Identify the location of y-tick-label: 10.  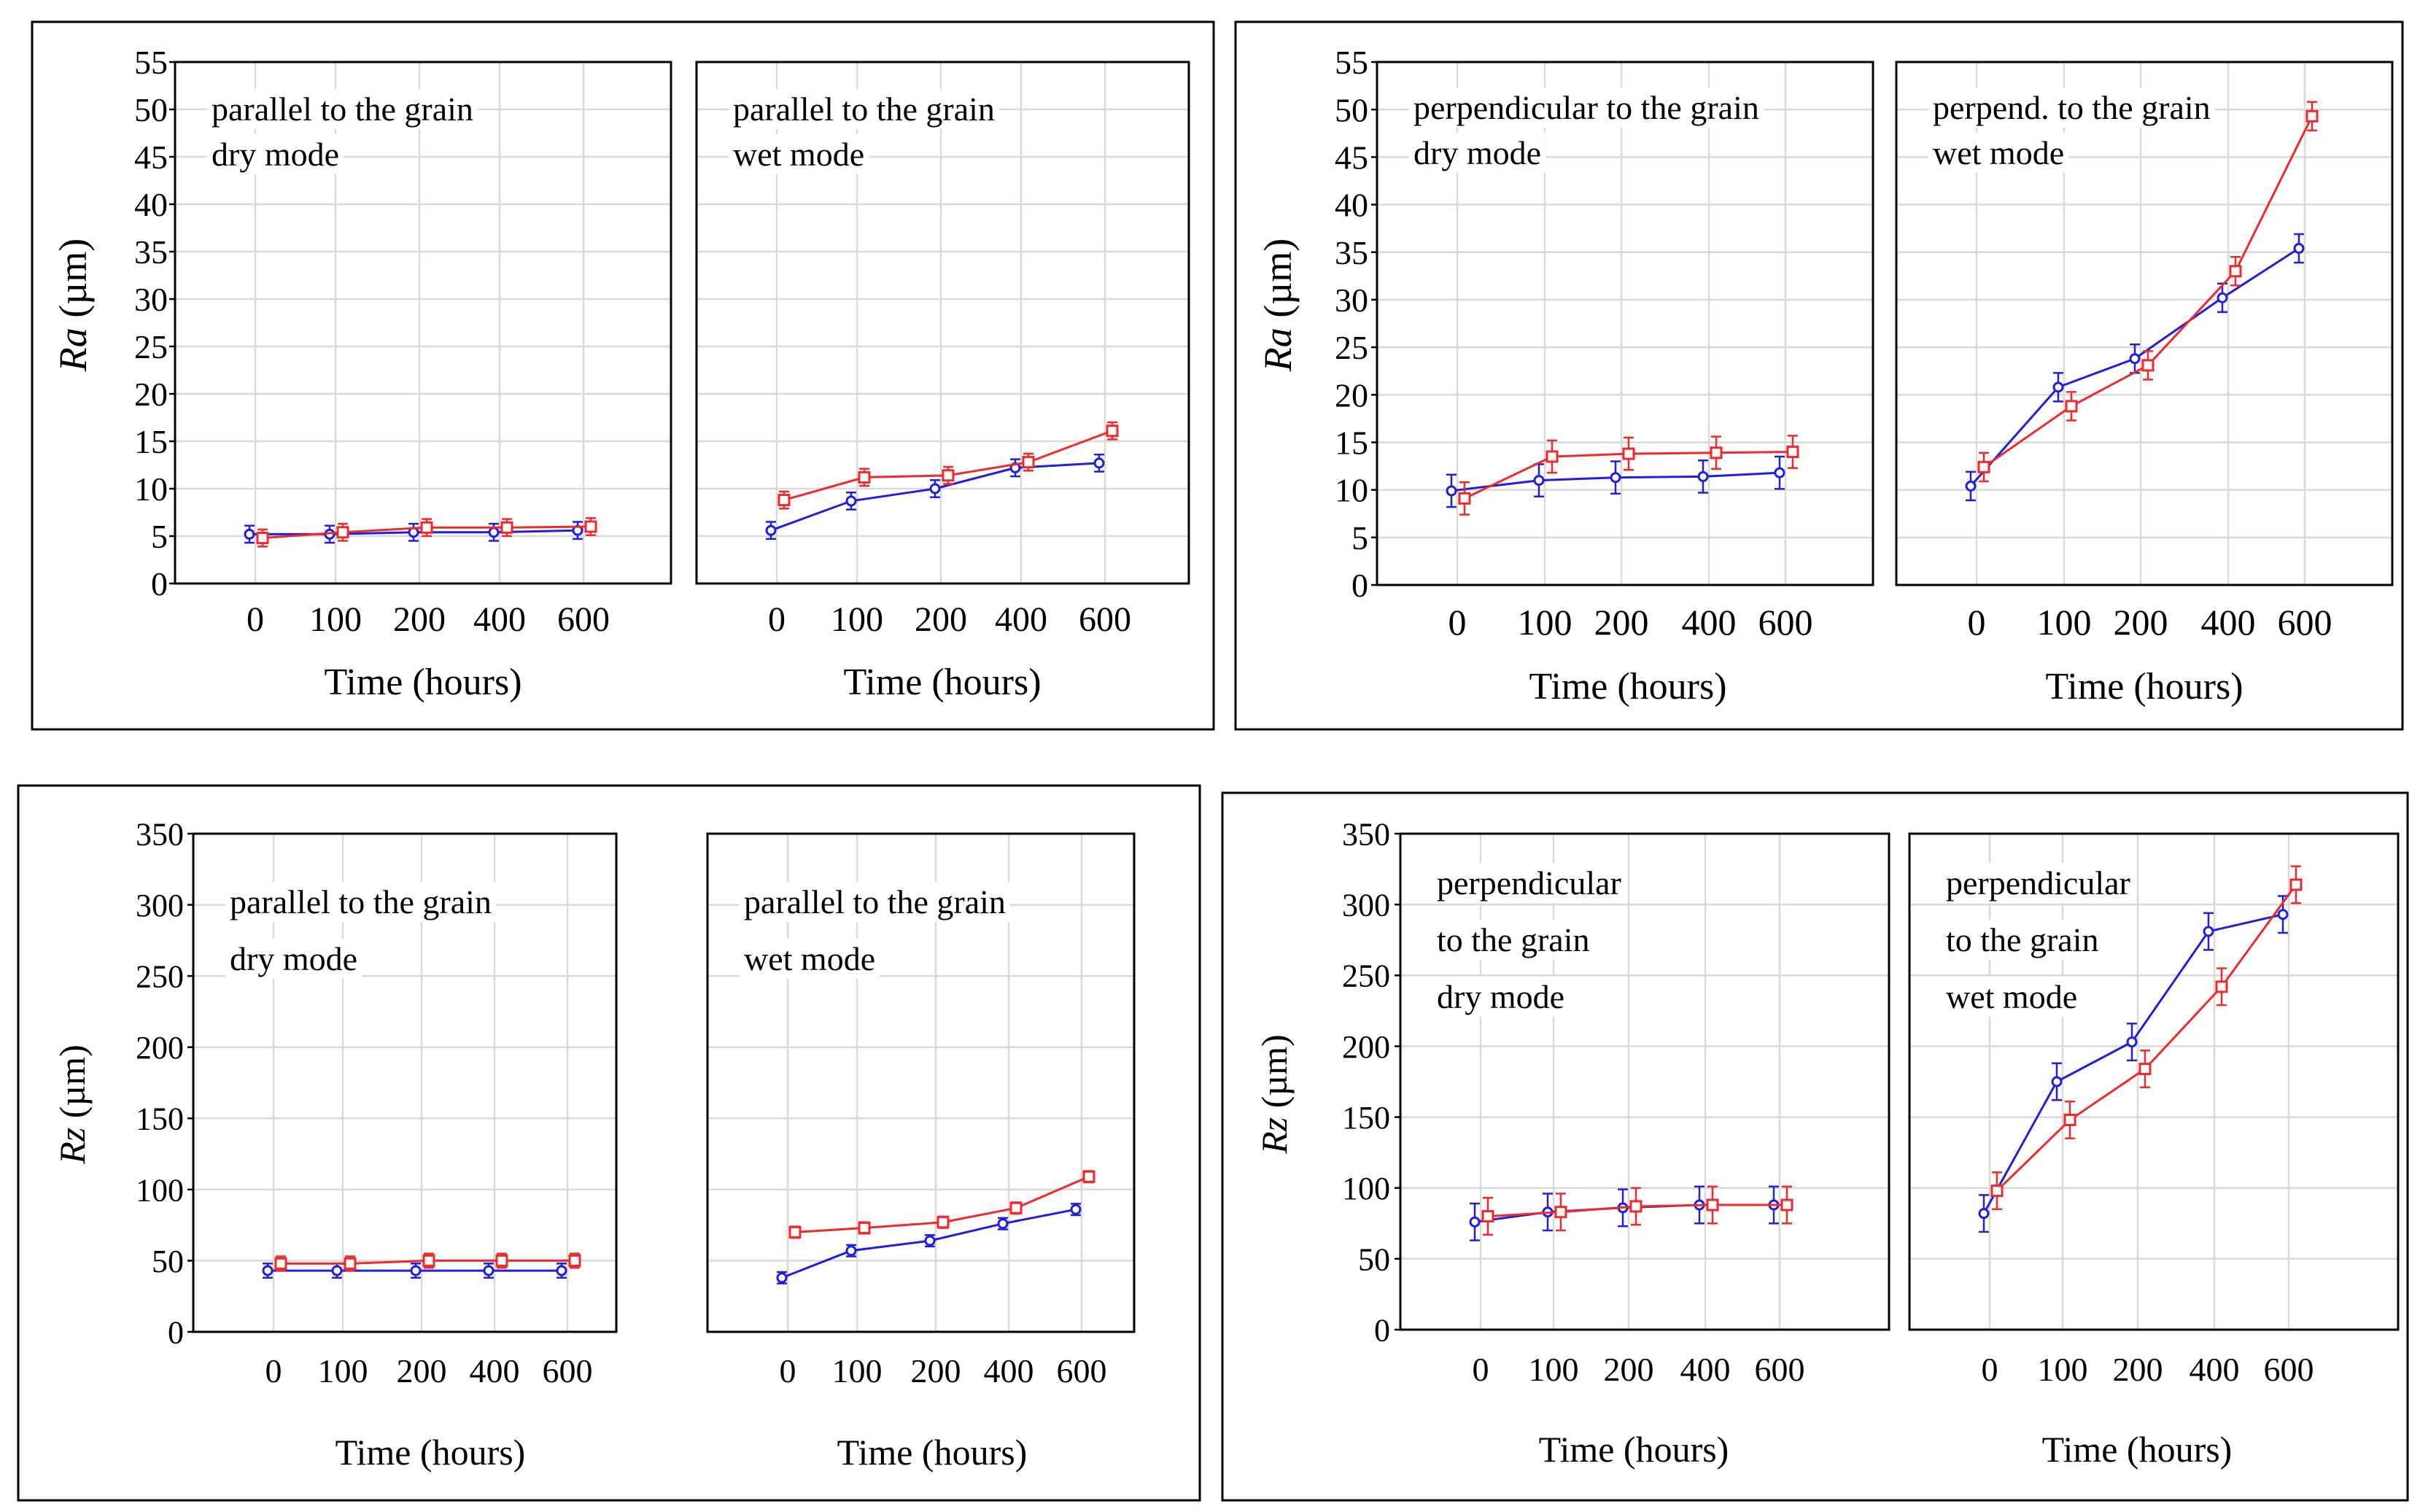
(151, 489).